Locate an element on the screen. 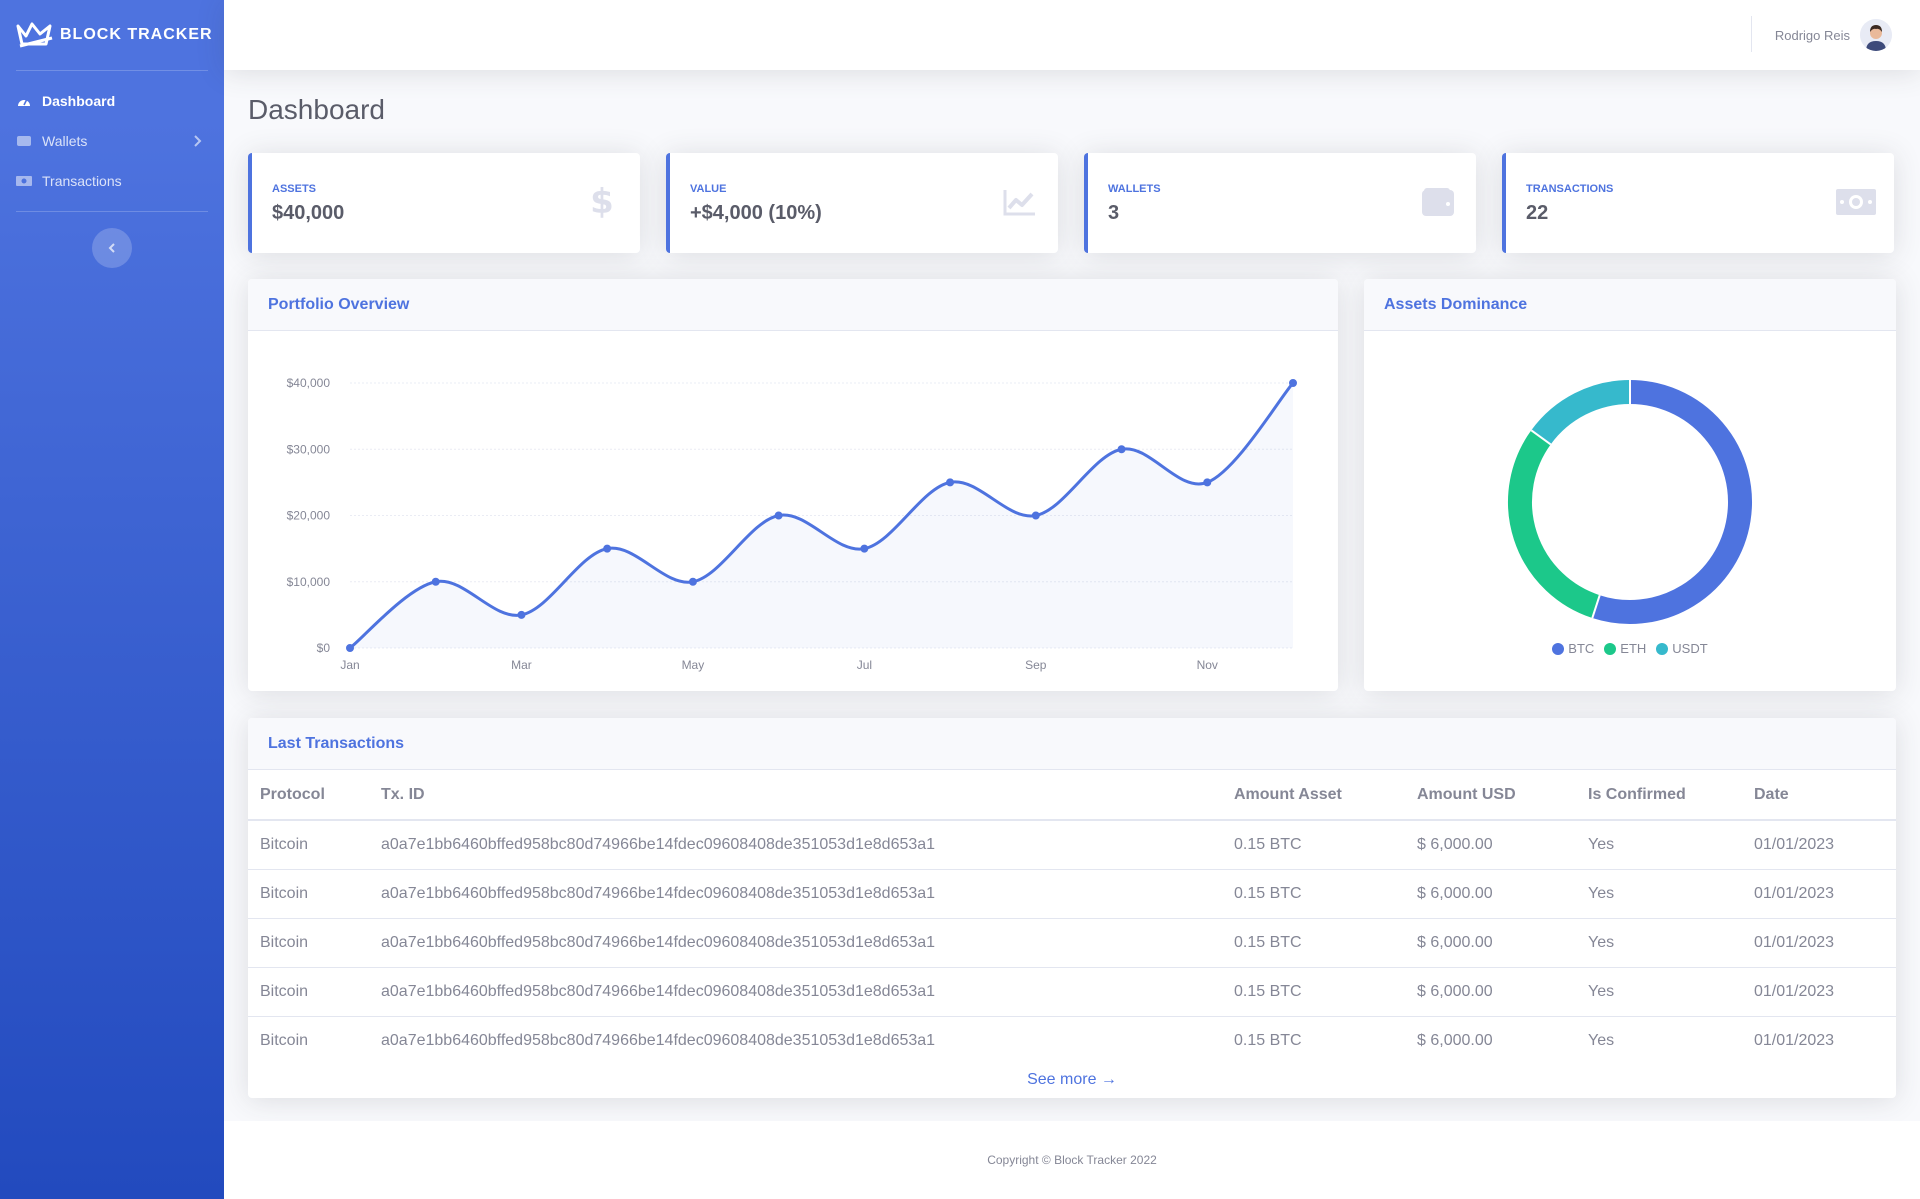  series-area is located at coordinates (821, 515).